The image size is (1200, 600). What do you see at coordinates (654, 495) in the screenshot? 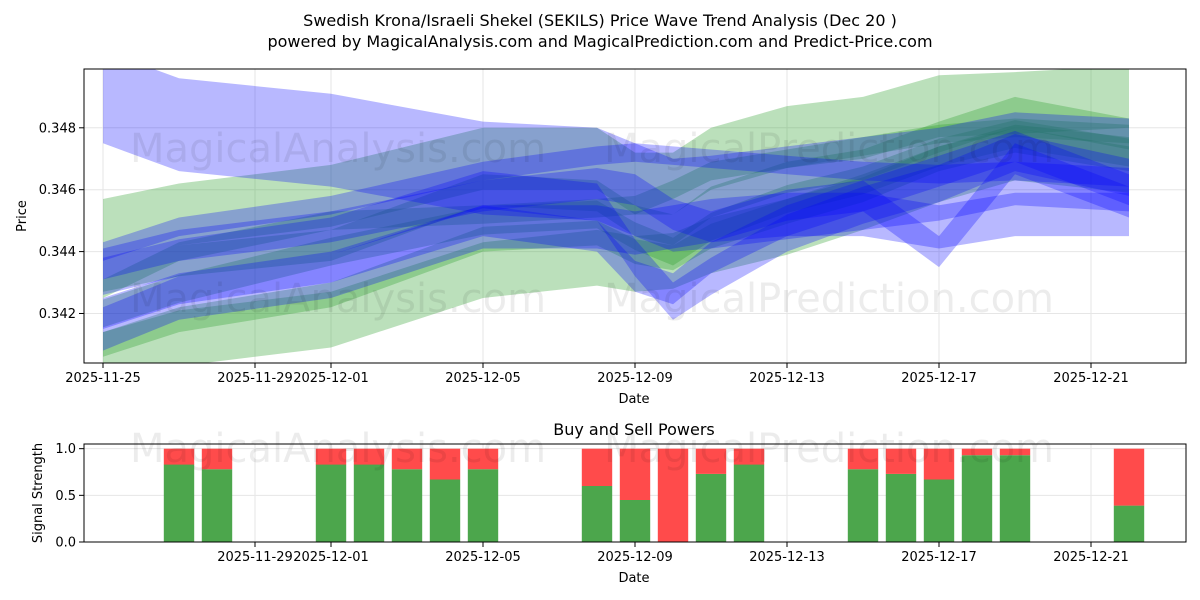
I see `buy-sell-bars` at bounding box center [654, 495].